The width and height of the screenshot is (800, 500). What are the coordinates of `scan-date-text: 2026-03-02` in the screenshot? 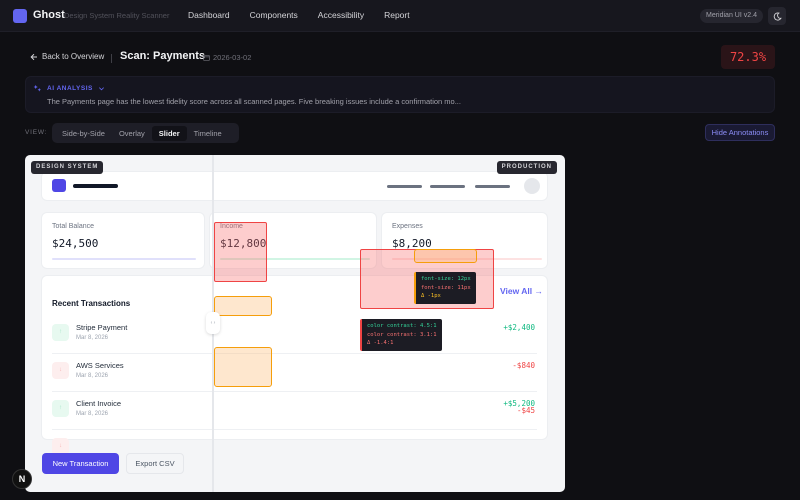 It's located at (232, 57).